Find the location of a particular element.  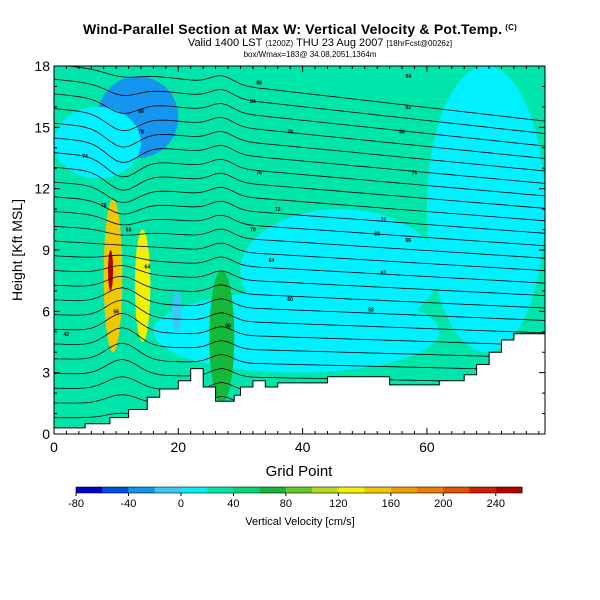

colorbar-tick-label: 160 is located at coordinates (391, 504).